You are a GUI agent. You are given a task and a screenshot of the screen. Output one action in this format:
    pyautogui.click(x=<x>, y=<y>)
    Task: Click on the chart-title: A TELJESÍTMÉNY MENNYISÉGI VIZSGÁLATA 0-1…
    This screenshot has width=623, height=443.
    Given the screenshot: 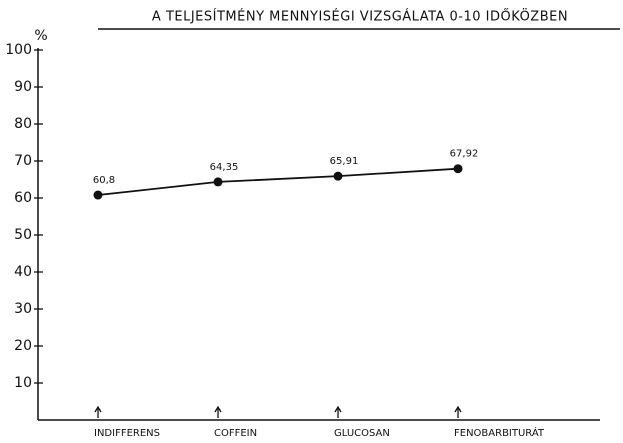 What is the action you would take?
    pyautogui.click(x=360, y=16)
    